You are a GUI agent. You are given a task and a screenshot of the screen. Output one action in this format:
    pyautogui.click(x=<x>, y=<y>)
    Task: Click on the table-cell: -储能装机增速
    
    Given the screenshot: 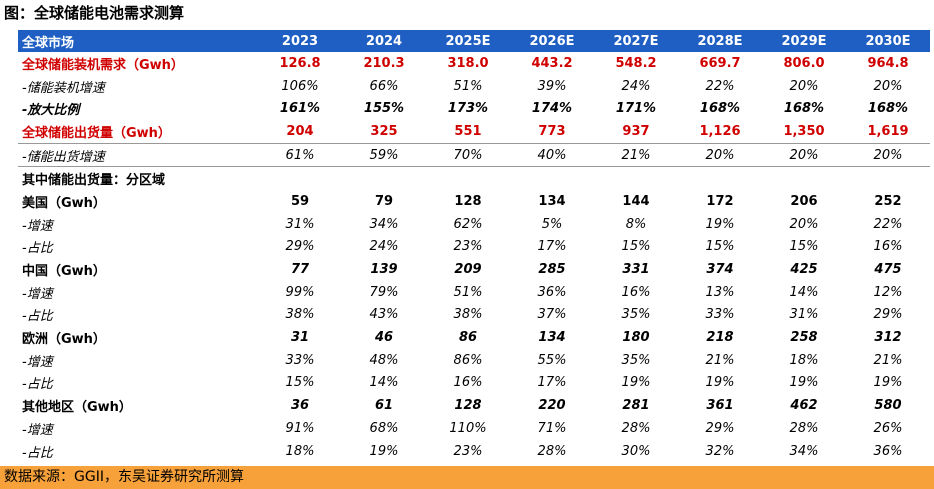 What is the action you would take?
    pyautogui.click(x=63, y=88)
    